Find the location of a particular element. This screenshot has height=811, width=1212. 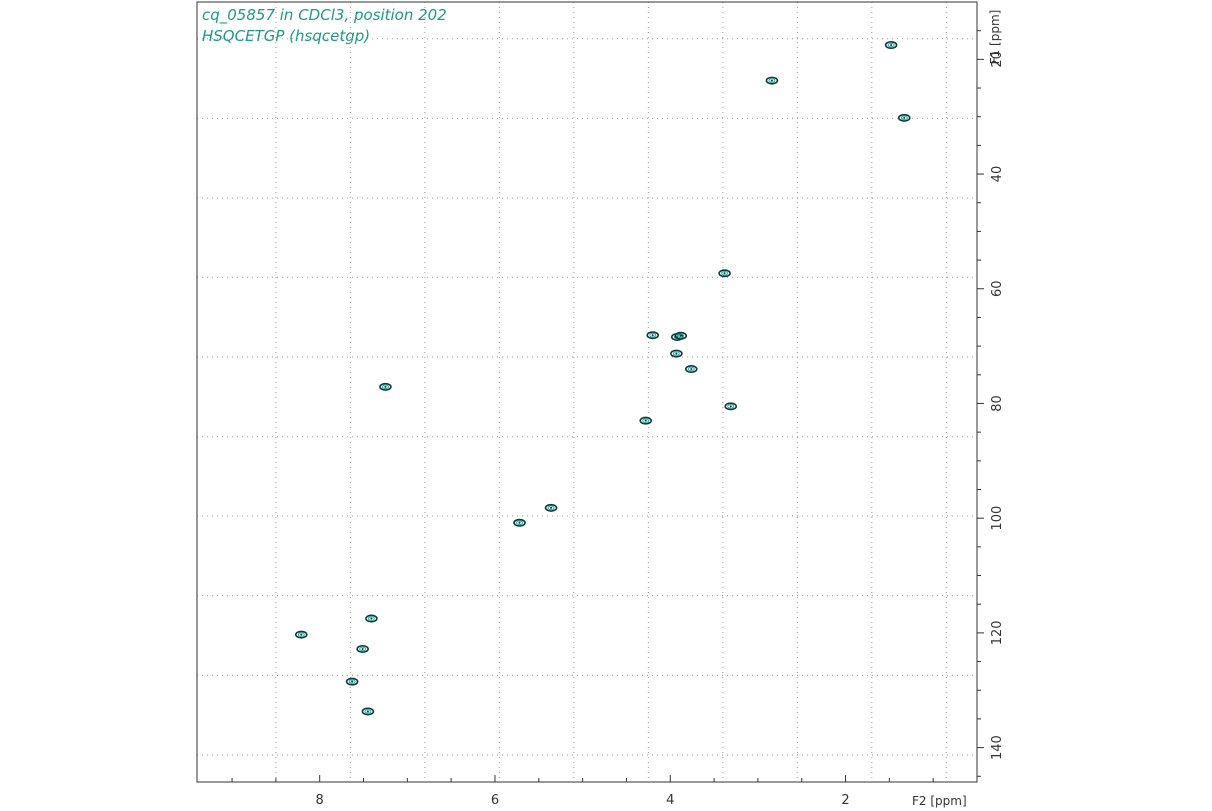

experiment-subtitle: HSQCETGP (hsqcetgp) is located at coordinates (286, 36).